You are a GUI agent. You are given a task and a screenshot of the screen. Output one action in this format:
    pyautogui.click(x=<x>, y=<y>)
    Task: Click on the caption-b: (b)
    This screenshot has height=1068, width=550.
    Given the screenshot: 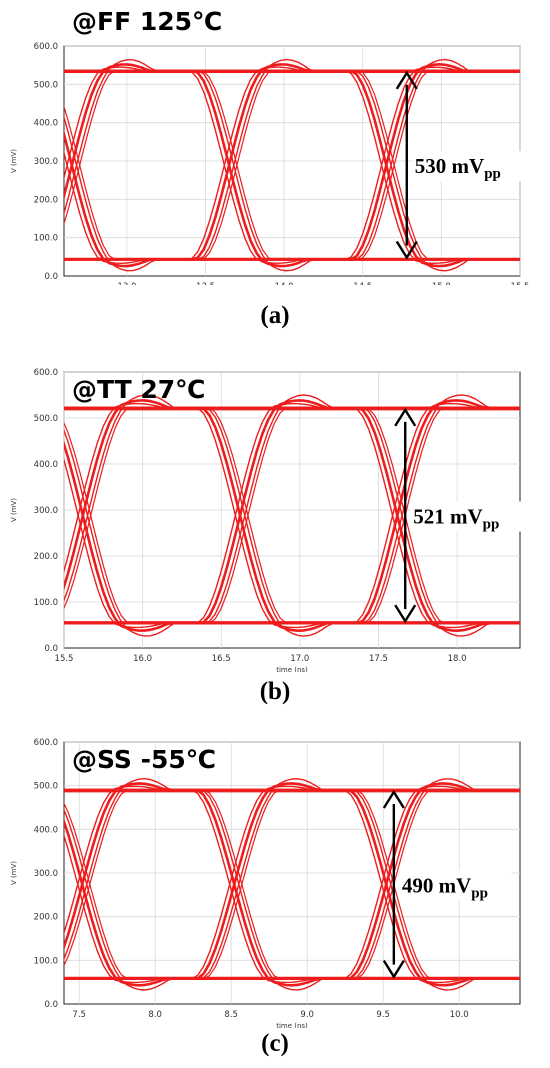 What is the action you would take?
    pyautogui.click(x=275, y=691)
    